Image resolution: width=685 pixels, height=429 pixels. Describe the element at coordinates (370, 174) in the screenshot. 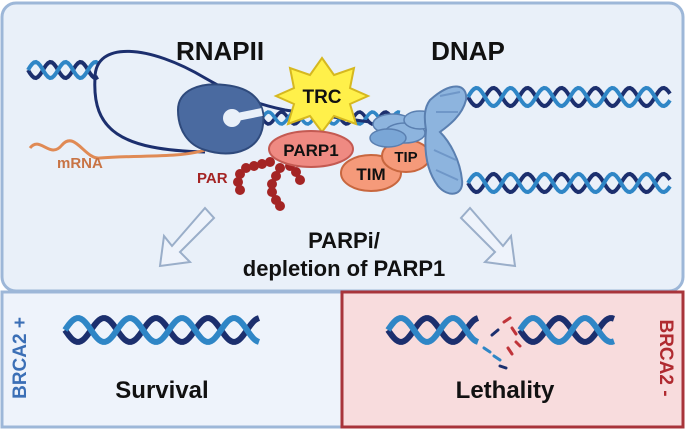

I see `tim-label: TIM` at that location.